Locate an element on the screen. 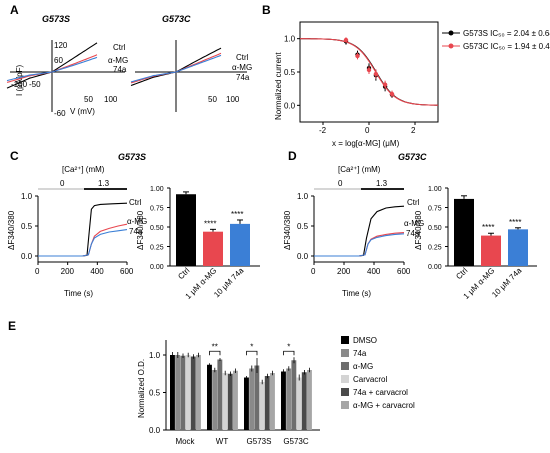  iv-xlabel: V (mV) is located at coordinates (82, 111).